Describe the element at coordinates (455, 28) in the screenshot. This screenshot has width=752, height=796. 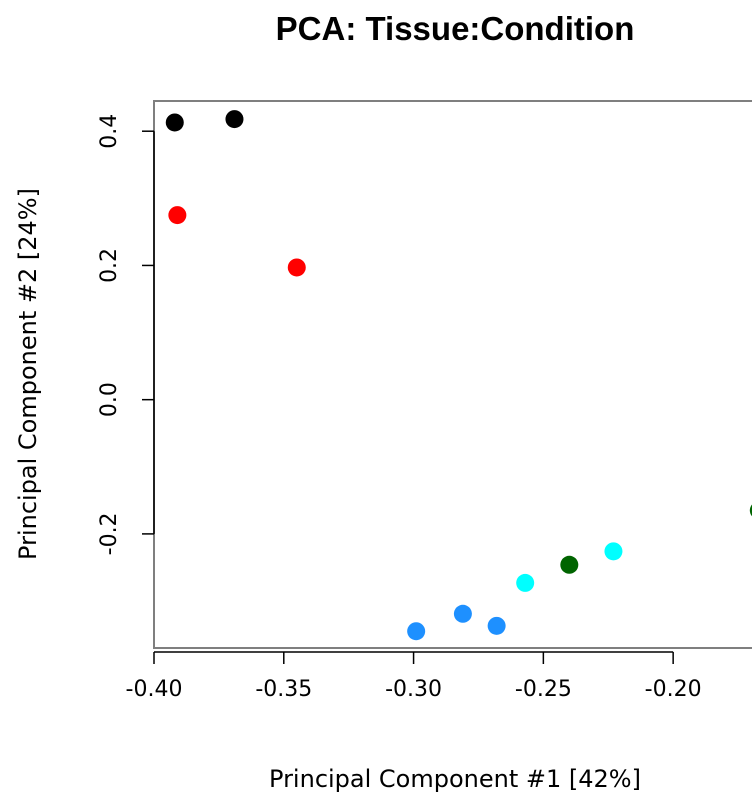
I see `chart-title: PCA: Tissue:Condition` at that location.